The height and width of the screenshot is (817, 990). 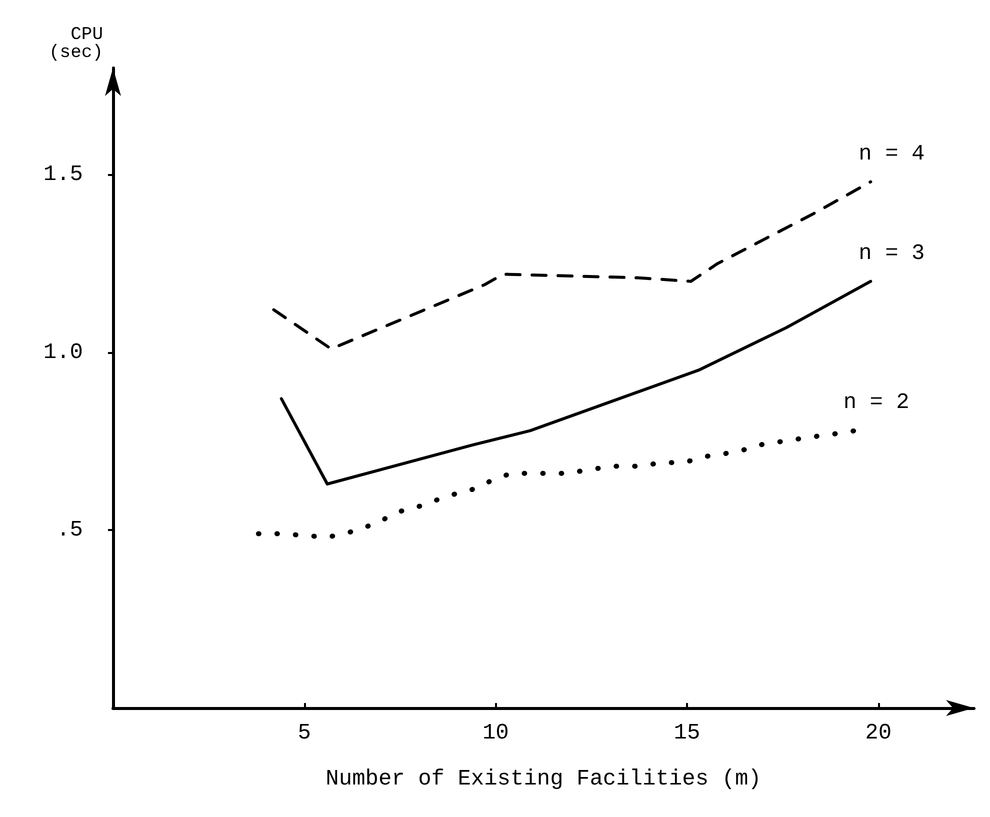 I want to click on x-tick-label: 10, so click(x=495, y=733).